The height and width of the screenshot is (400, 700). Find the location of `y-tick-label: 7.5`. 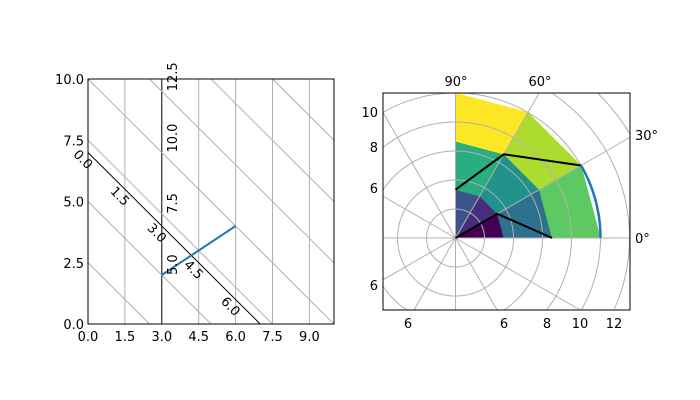

y-tick-label: 7.5 is located at coordinates (73, 141).